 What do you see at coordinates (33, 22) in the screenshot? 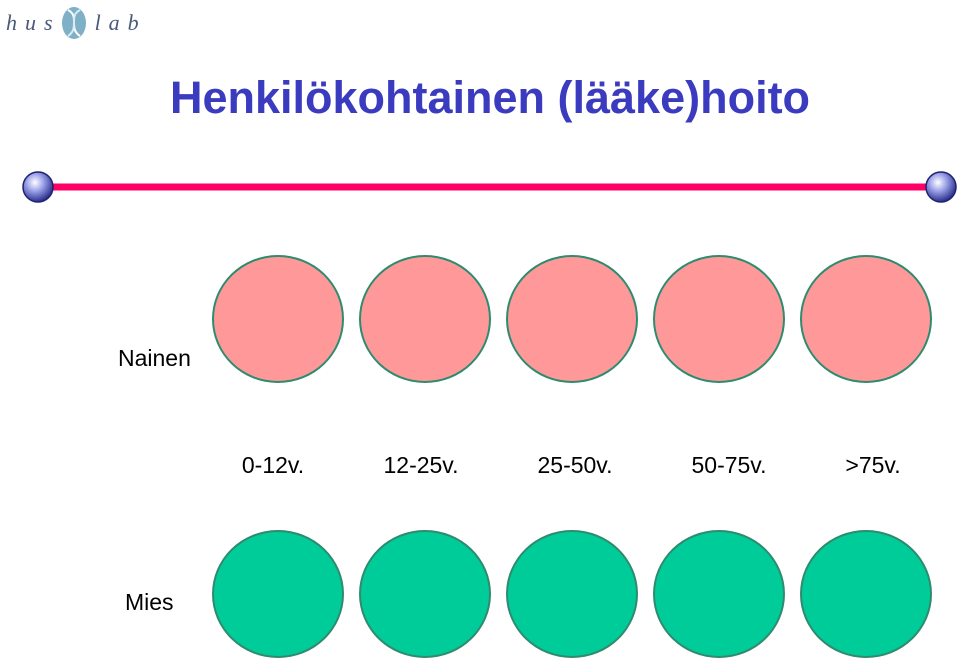
I see `logo-text-left: hus` at bounding box center [33, 22].